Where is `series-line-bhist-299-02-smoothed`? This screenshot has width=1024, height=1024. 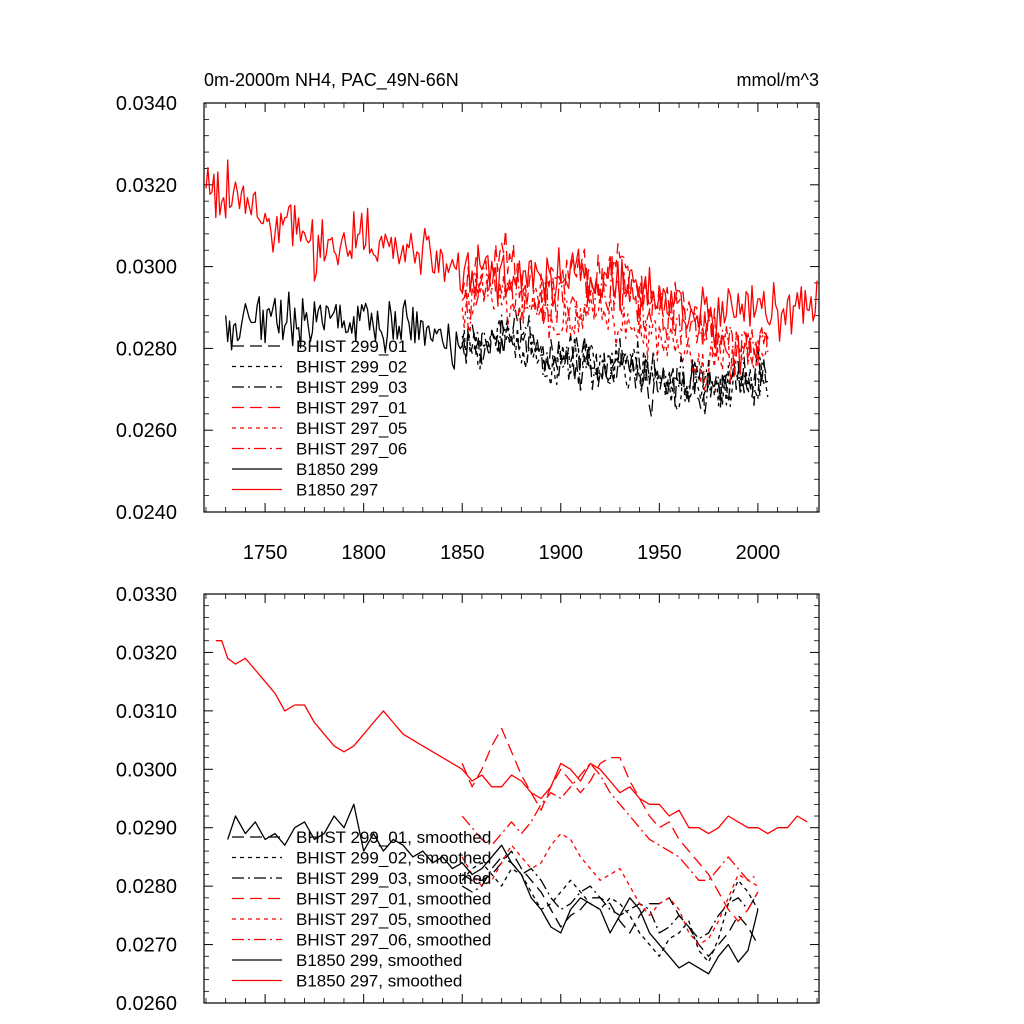
series-line-bhist-299-02-smoothed is located at coordinates (610, 912).